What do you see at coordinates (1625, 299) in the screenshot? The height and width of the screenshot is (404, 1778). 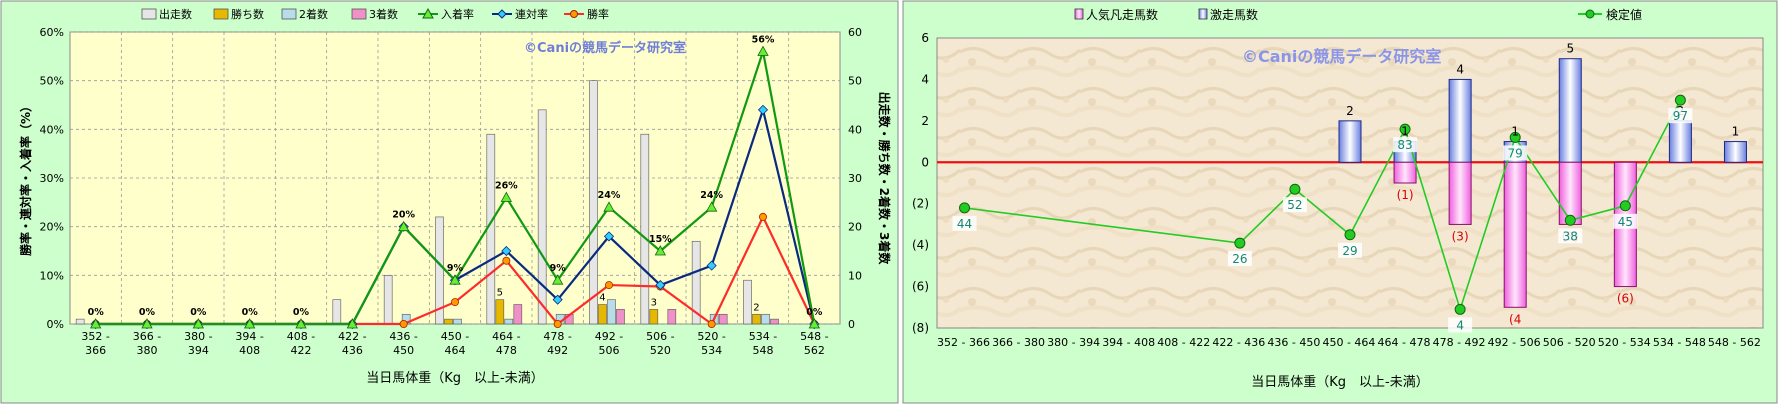 I see `right-negative-label: (6)` at bounding box center [1625, 299].